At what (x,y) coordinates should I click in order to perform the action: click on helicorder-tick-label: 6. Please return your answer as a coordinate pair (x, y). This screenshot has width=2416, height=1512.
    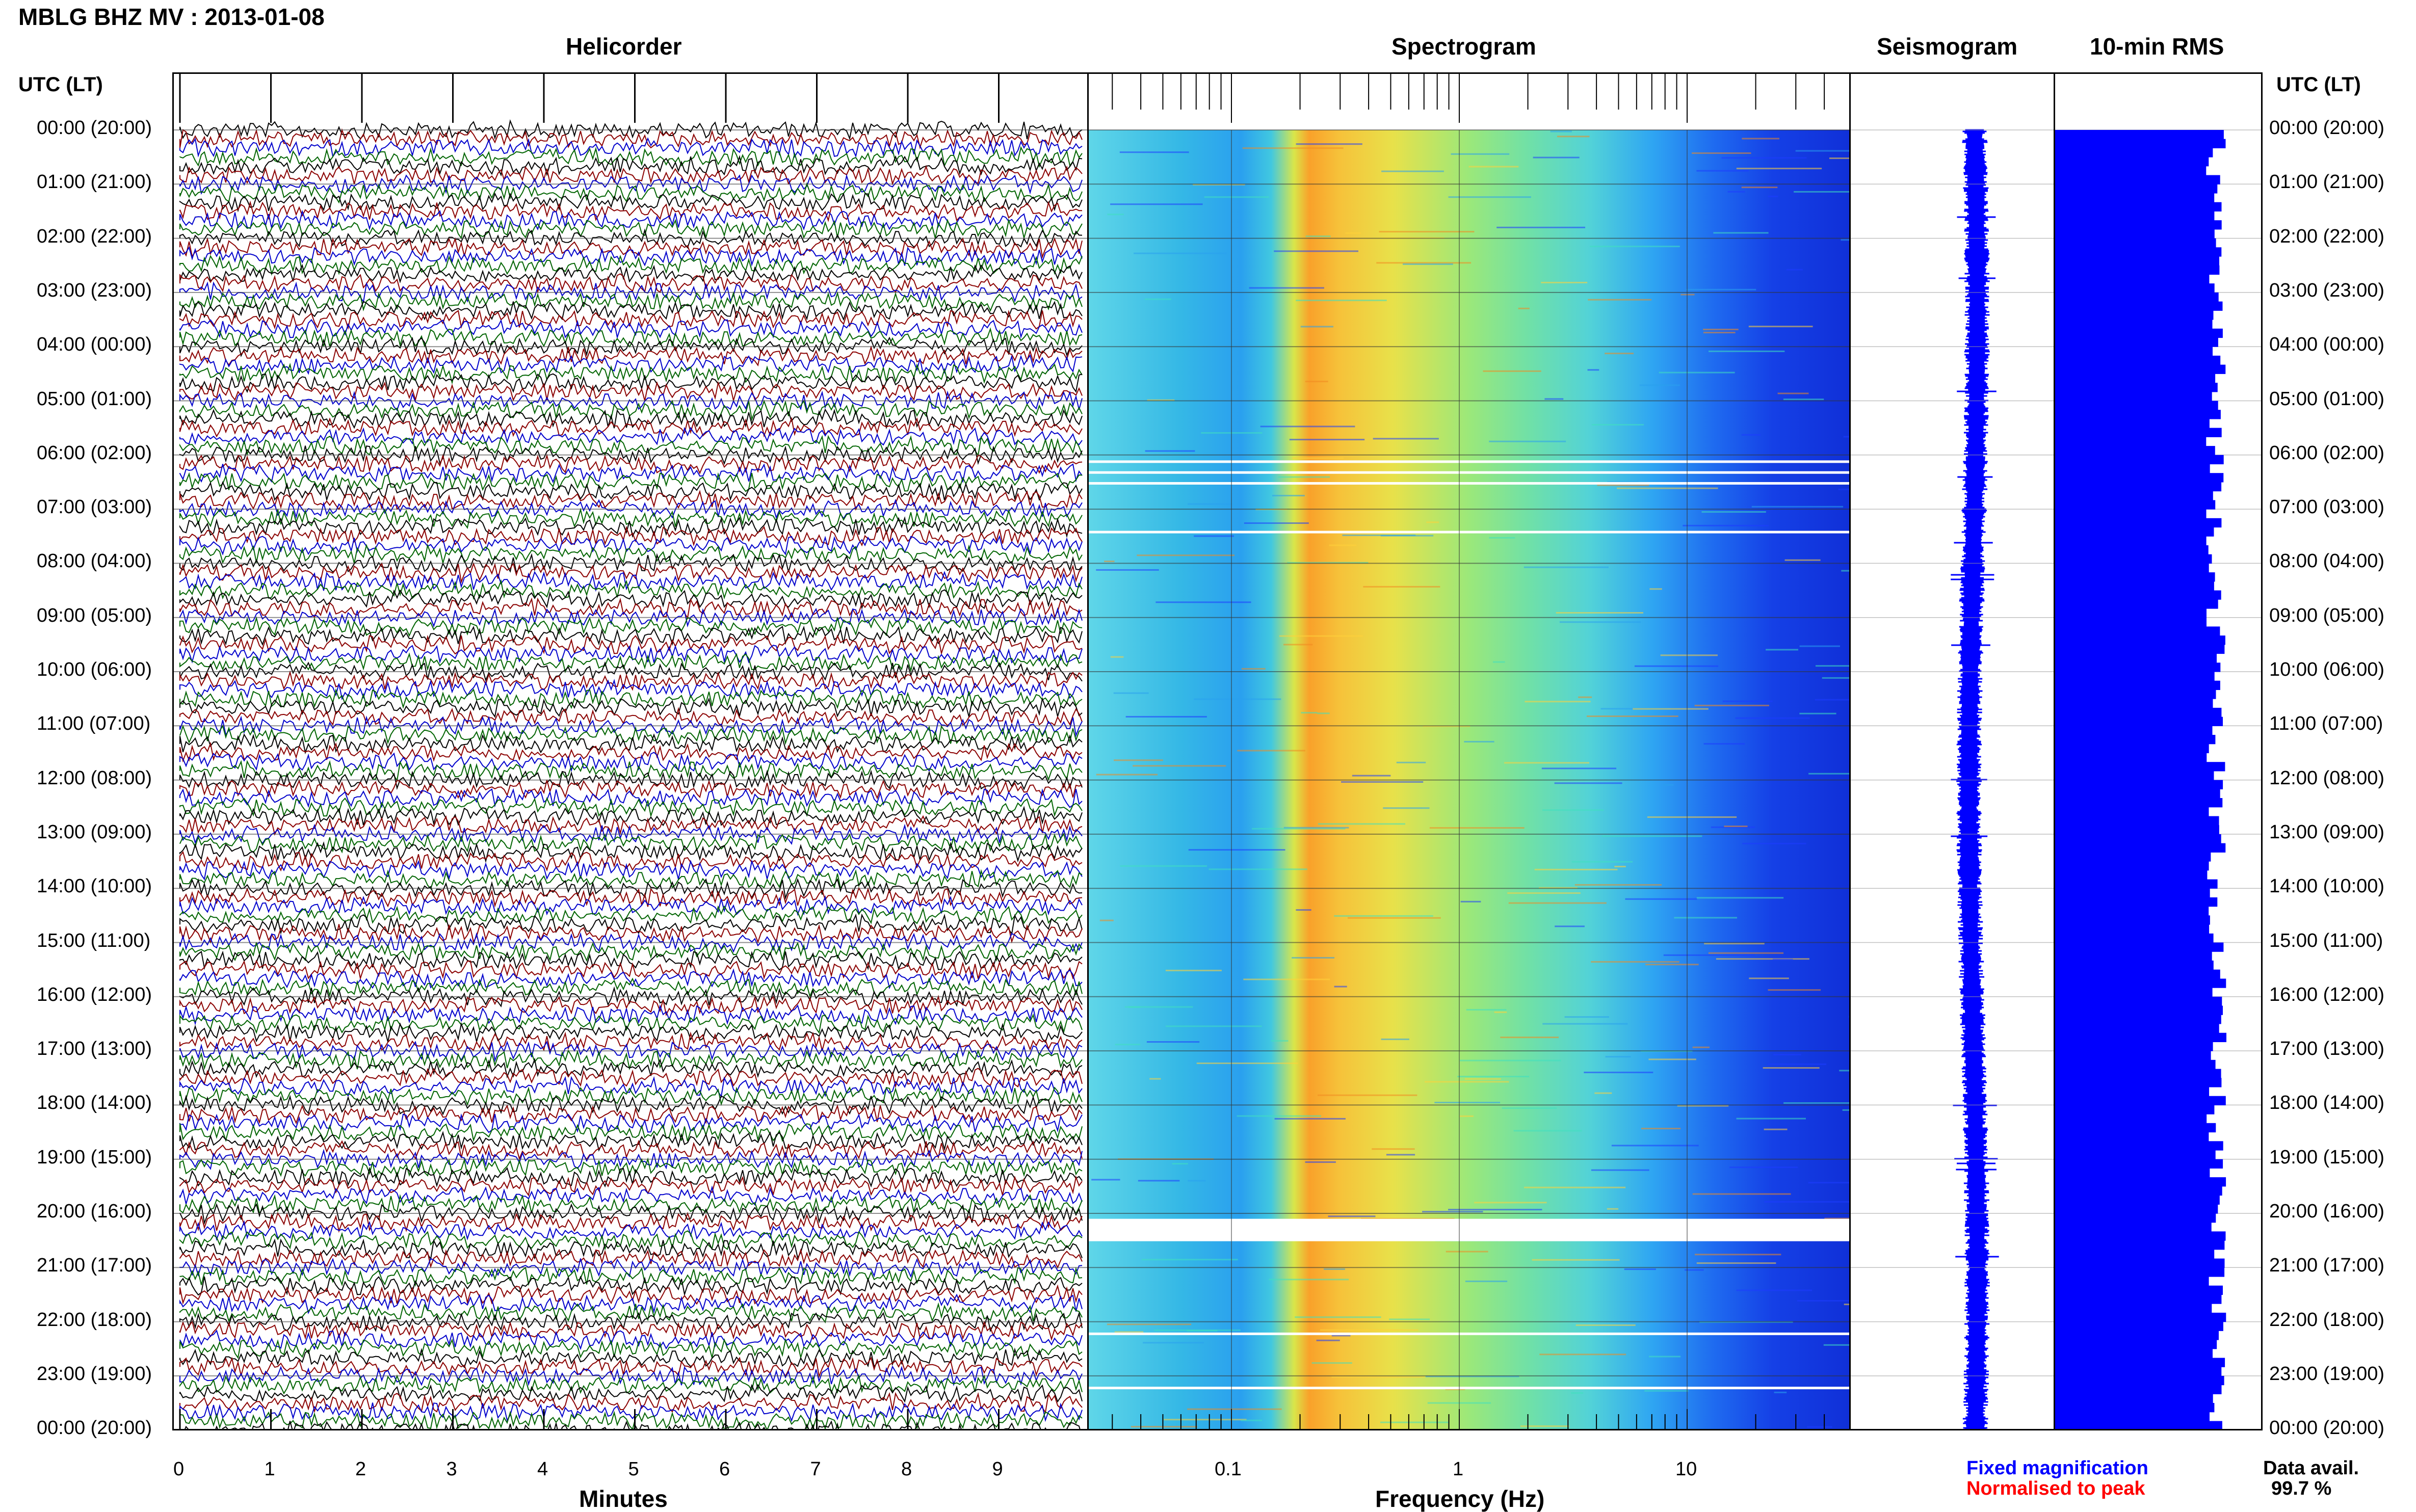
    Looking at the image, I should click on (724, 1469).